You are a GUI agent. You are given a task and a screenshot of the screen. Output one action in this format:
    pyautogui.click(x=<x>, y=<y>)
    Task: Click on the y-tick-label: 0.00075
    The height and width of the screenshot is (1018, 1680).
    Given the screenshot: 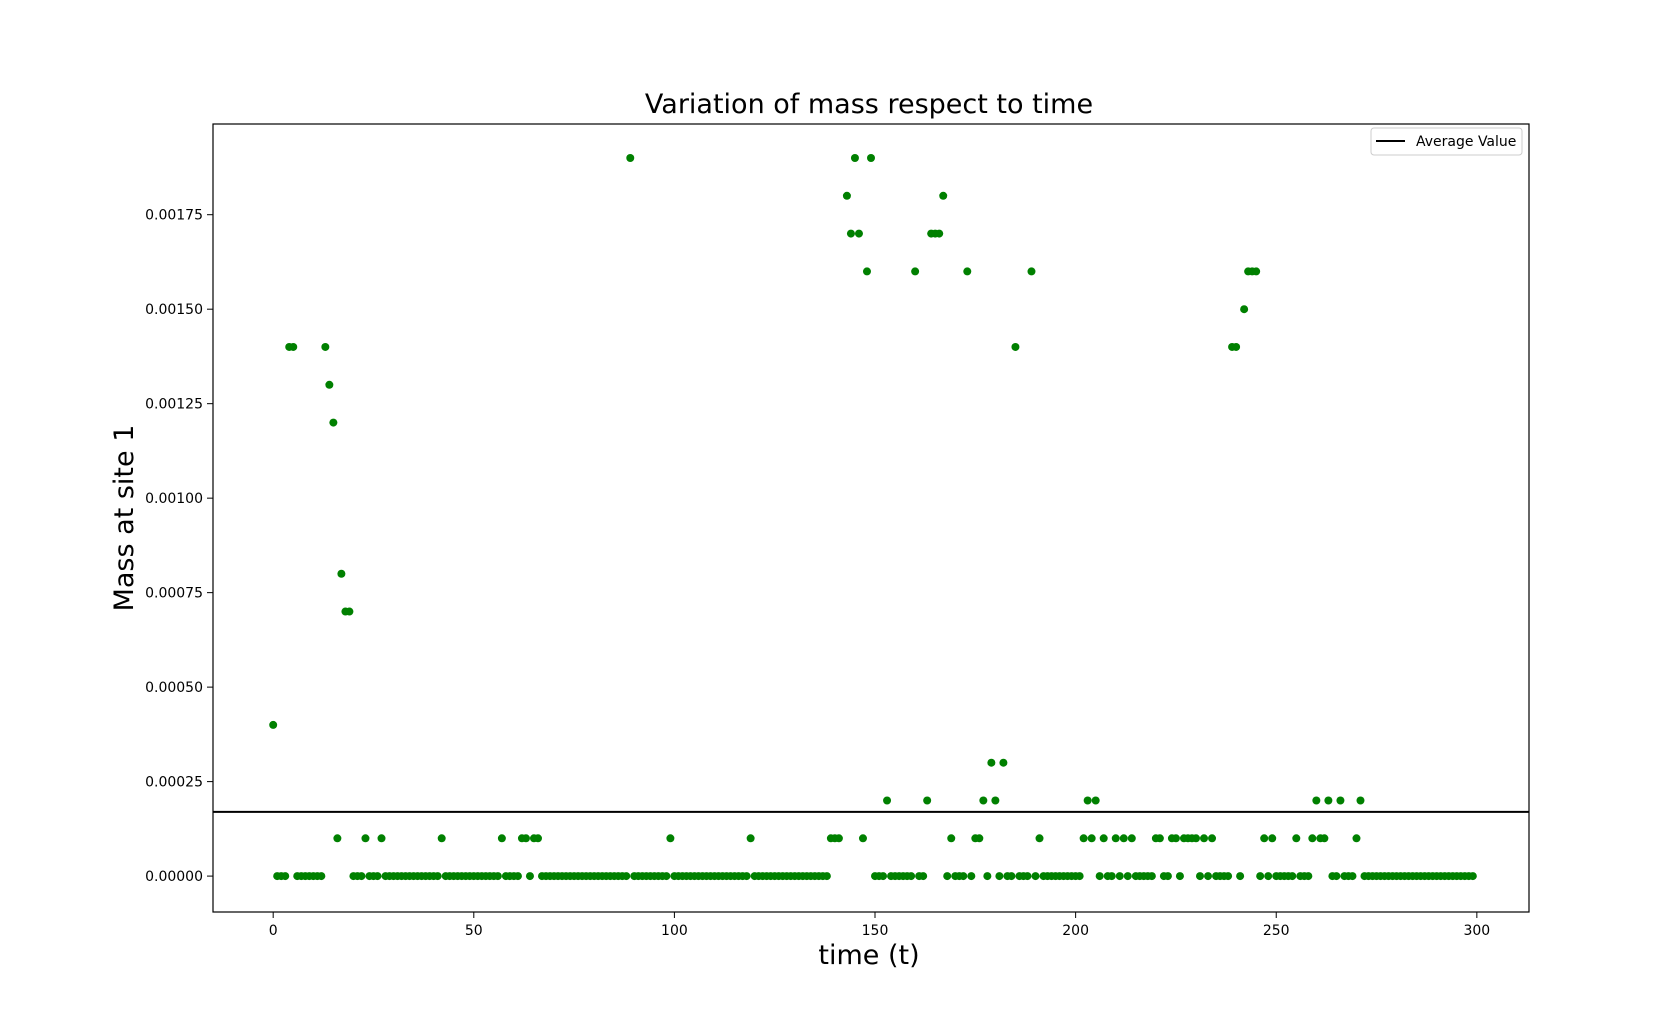 What is the action you would take?
    pyautogui.click(x=174, y=594)
    